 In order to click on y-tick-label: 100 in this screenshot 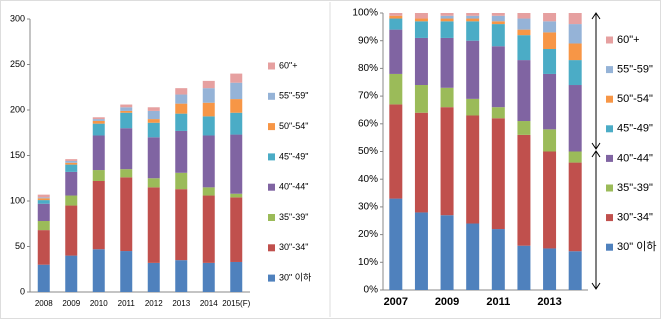, I will do `click(17, 200)`.